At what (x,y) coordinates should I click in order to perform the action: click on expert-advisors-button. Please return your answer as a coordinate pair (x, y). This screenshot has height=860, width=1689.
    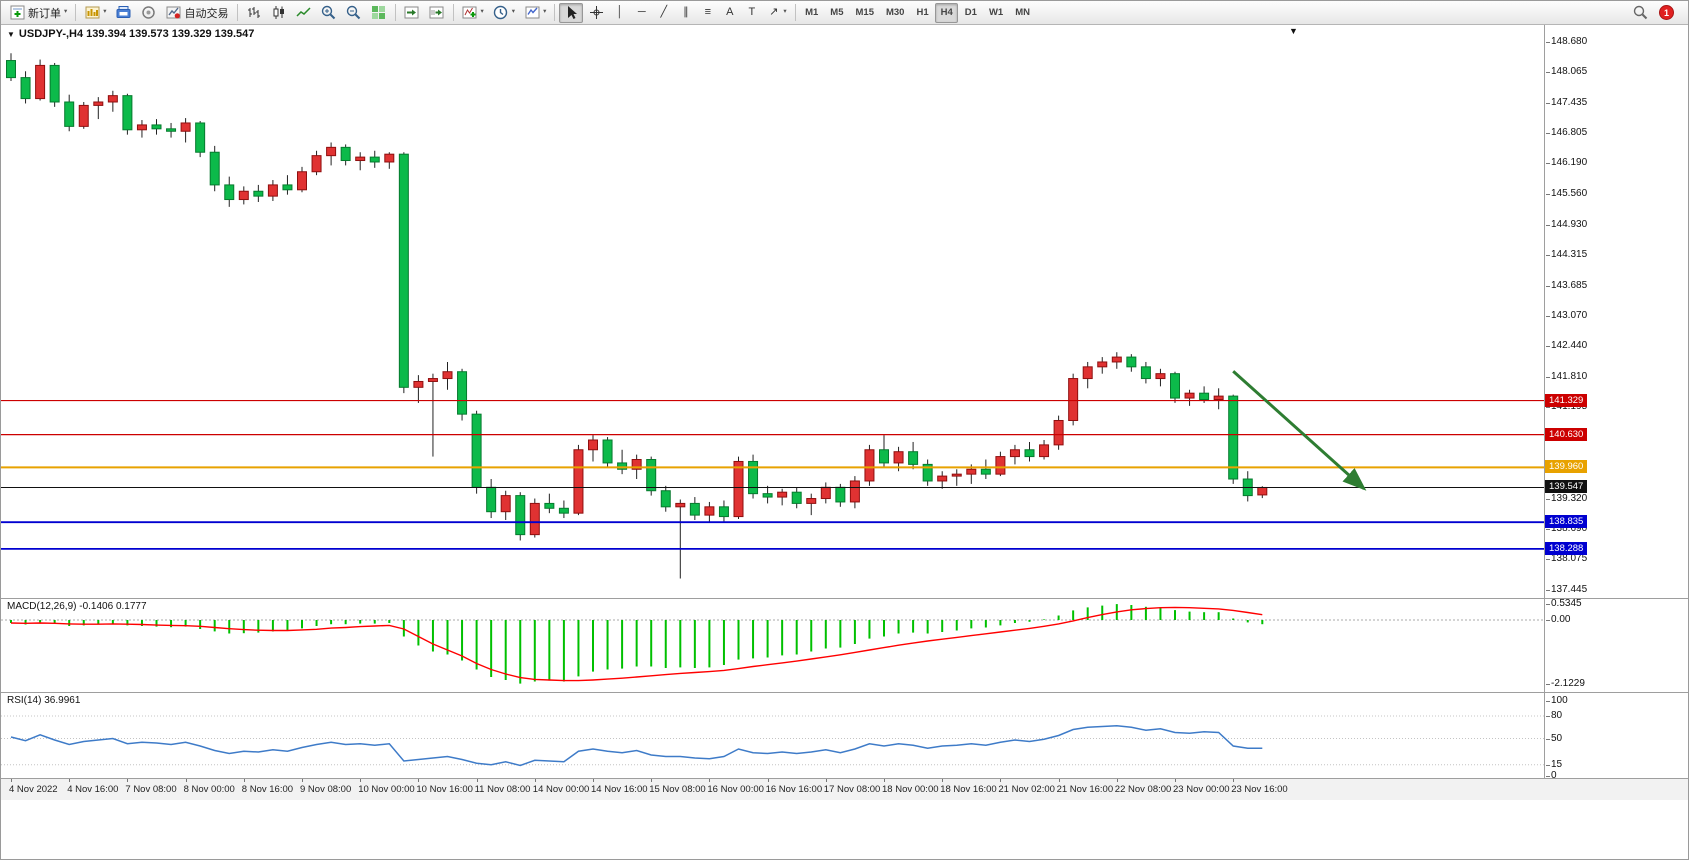
    Looking at the image, I should click on (149, 13).